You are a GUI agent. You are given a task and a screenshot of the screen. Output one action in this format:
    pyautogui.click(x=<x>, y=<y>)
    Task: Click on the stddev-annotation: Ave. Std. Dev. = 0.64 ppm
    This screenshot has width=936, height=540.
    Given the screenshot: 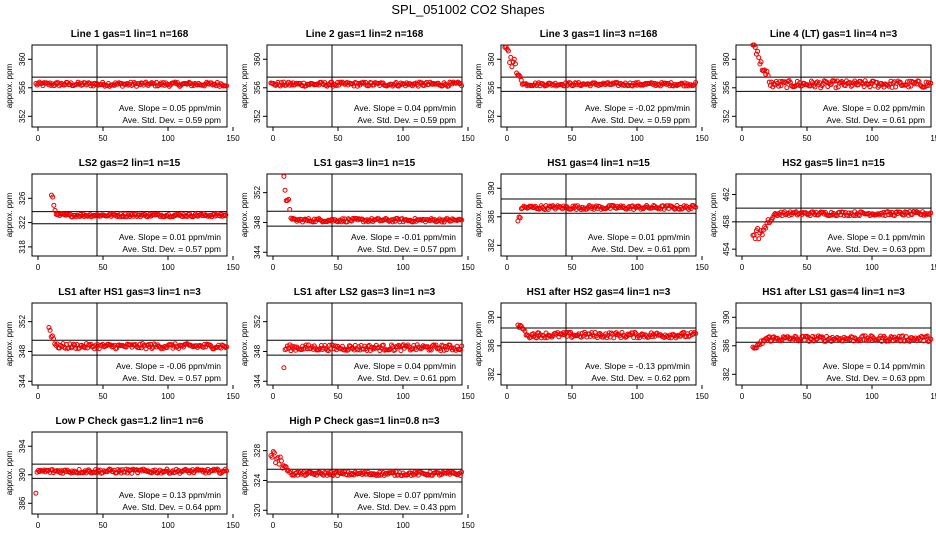 What is the action you would take?
    pyautogui.click(x=171, y=507)
    